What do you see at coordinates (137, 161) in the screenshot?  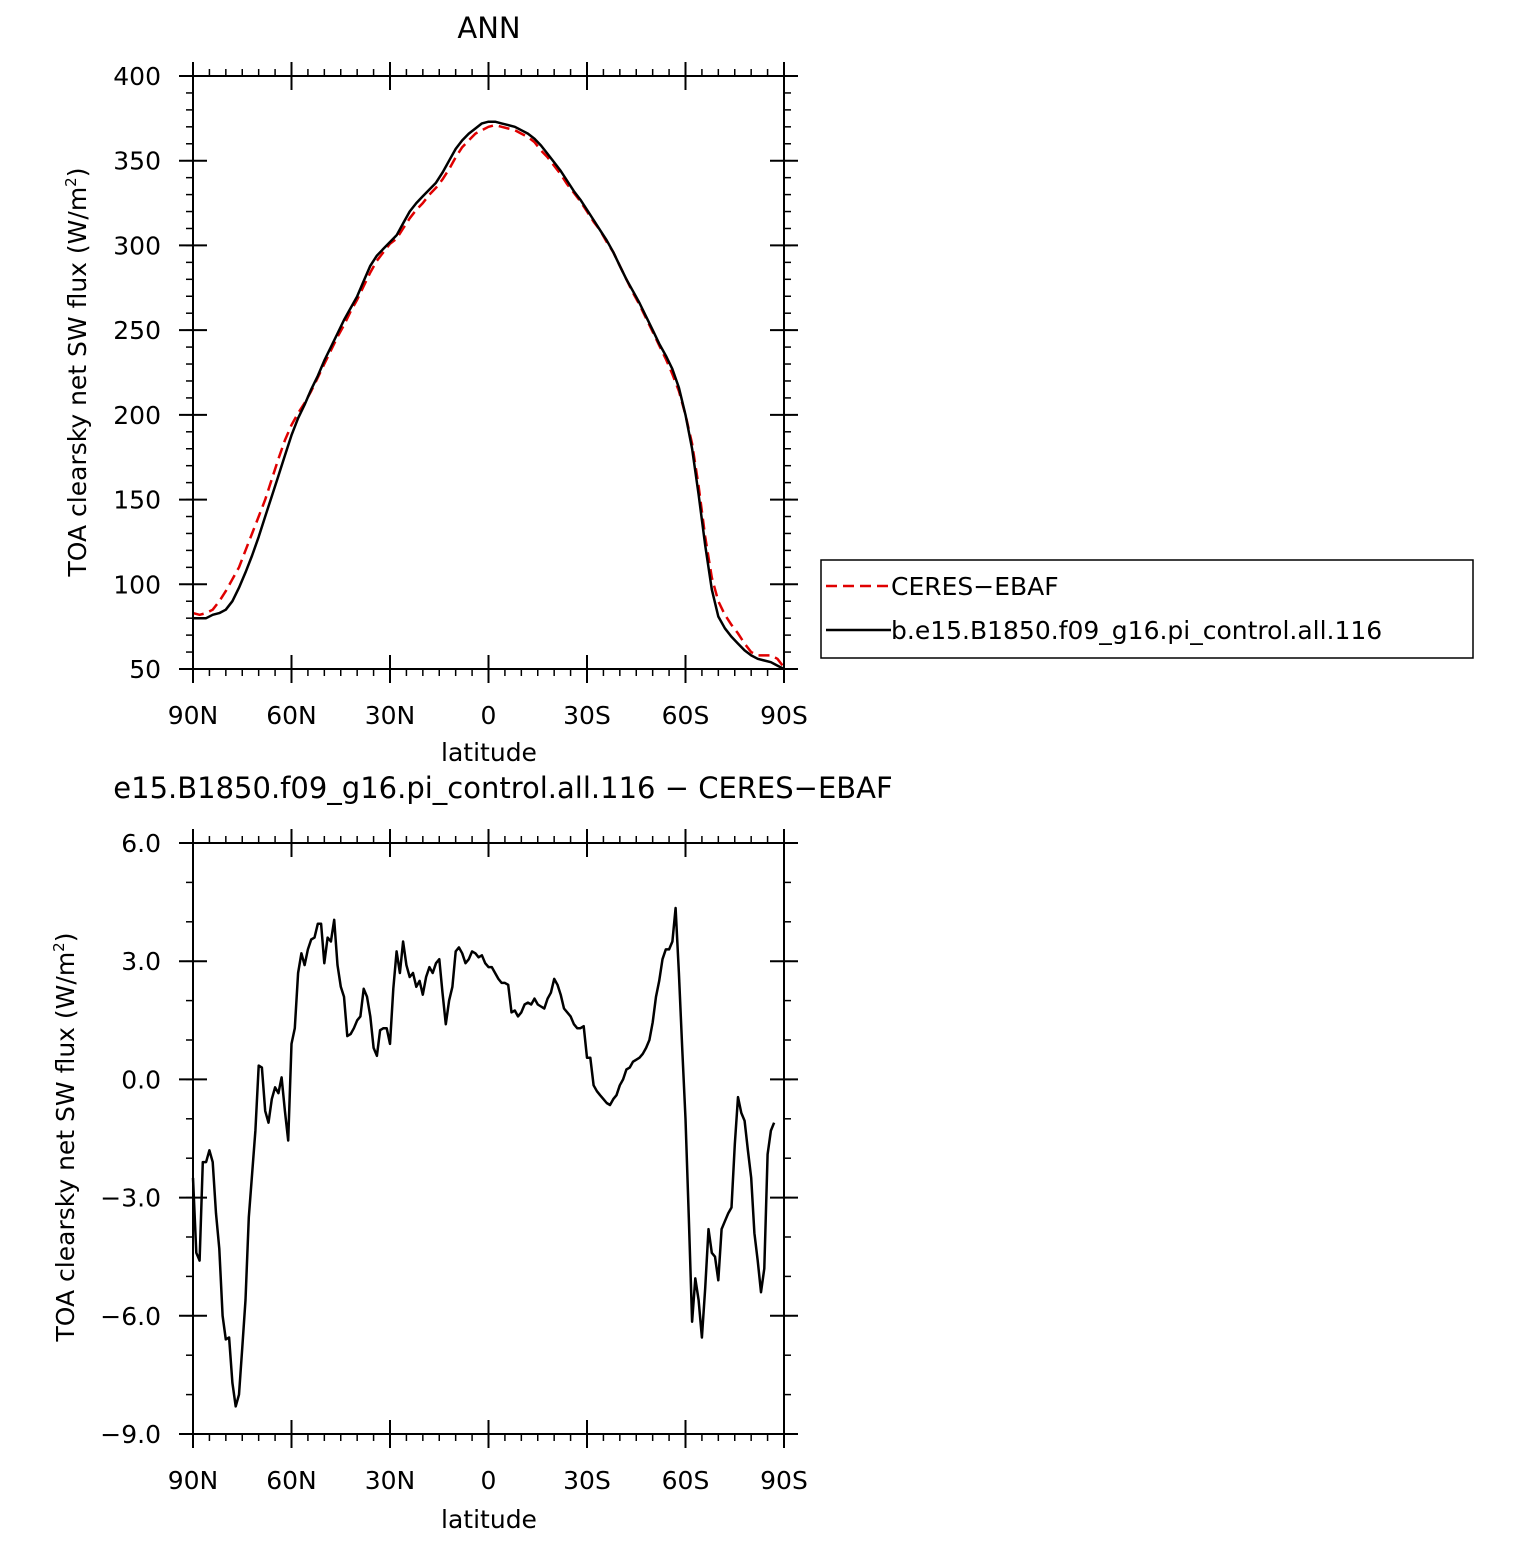 I see `top-y-tick-label-350: 350` at bounding box center [137, 161].